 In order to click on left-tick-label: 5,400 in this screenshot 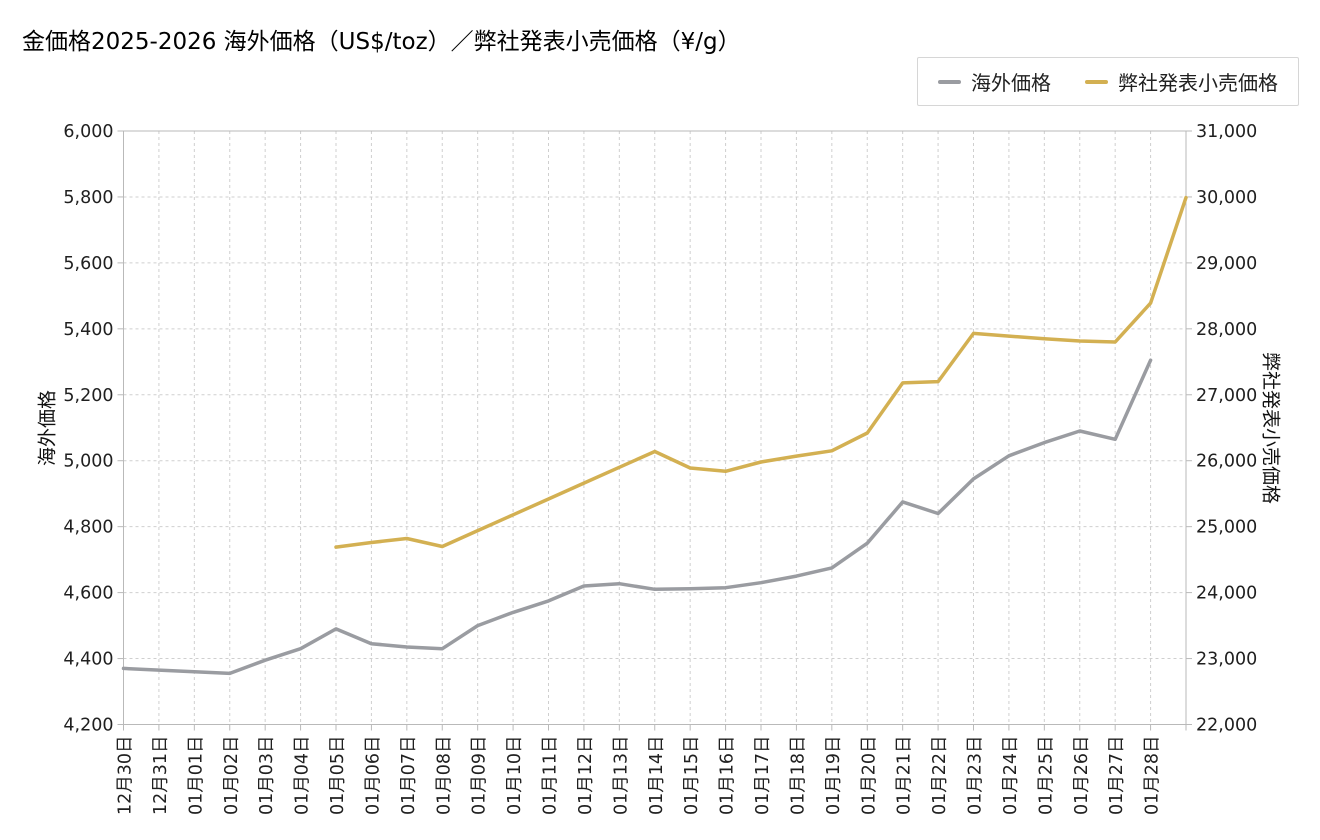, I will do `click(88, 330)`.